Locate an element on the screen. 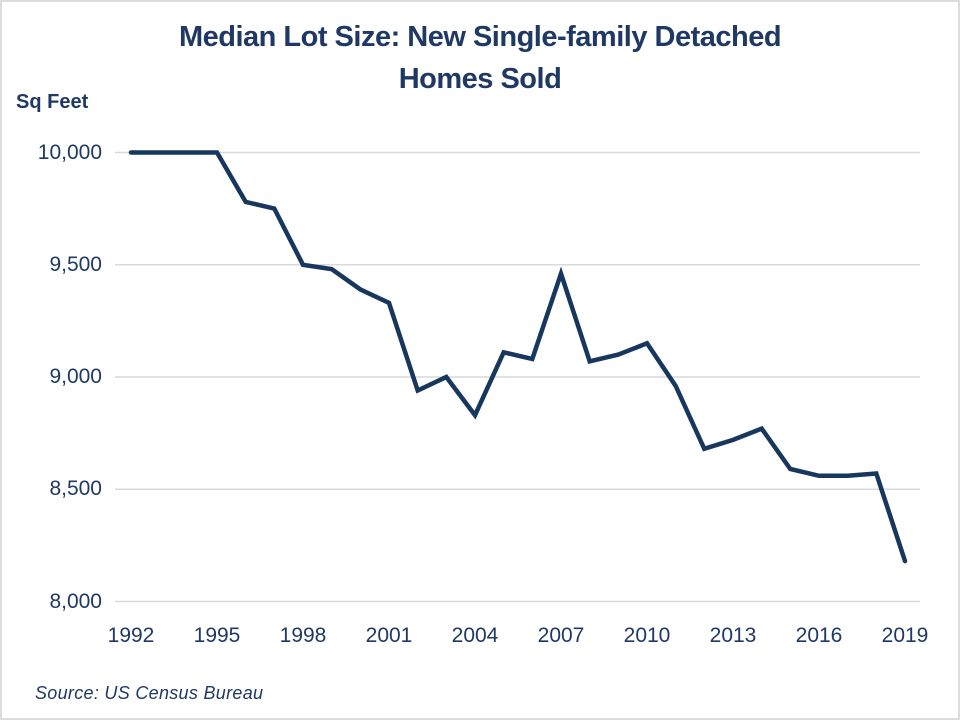 This screenshot has height=720, width=960. source-note: Source: US Census Bureau is located at coordinates (149, 693).